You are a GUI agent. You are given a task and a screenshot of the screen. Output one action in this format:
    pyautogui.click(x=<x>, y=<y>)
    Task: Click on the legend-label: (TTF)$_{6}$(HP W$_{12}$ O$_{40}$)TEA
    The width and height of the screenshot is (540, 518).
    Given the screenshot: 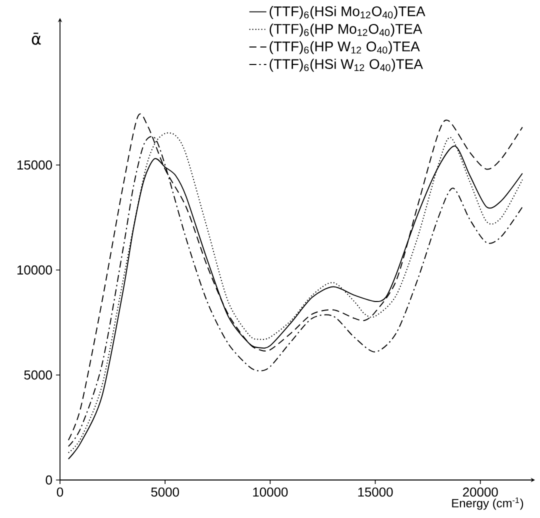 What is the action you would take?
    pyautogui.click(x=345, y=47)
    